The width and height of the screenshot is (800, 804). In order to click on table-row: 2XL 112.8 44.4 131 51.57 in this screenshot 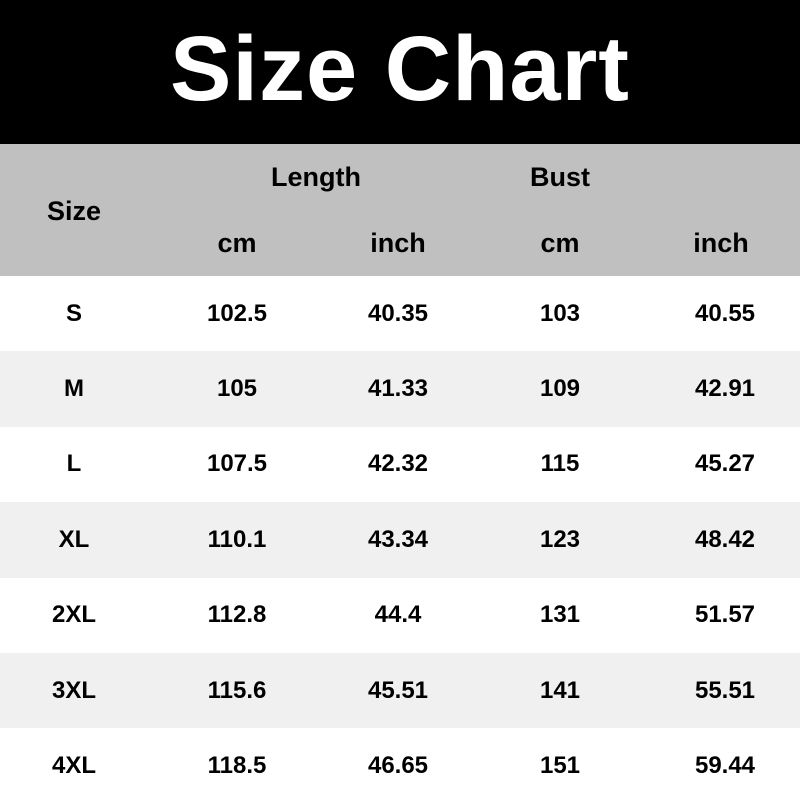, I will do `click(400, 615)`.